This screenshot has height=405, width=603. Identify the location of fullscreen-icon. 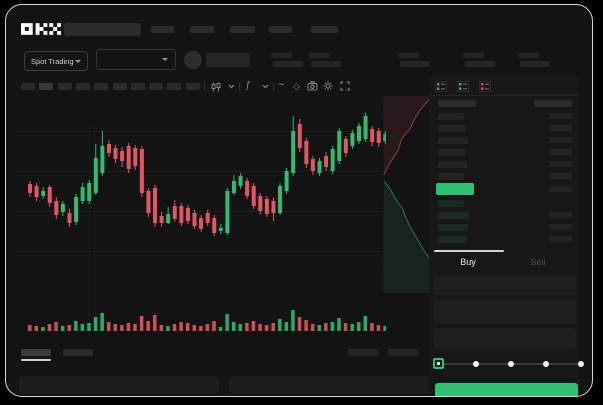
(345, 86).